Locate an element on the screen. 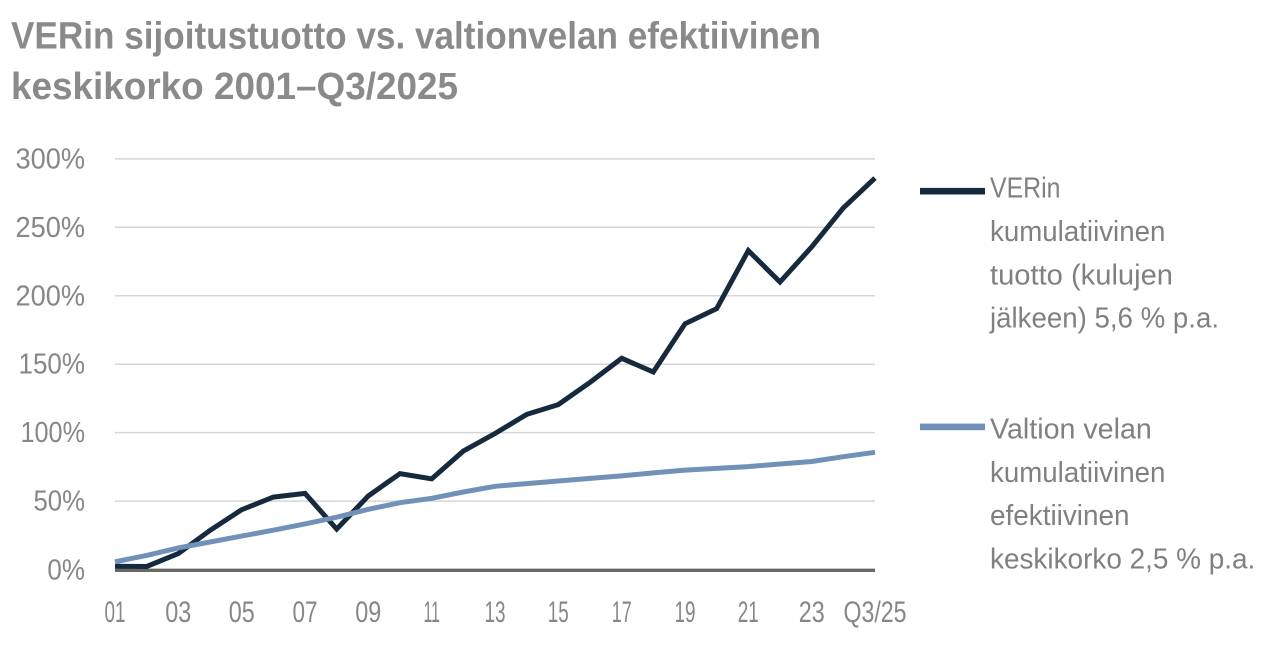  svg-text: 11 is located at coordinates (431, 612).